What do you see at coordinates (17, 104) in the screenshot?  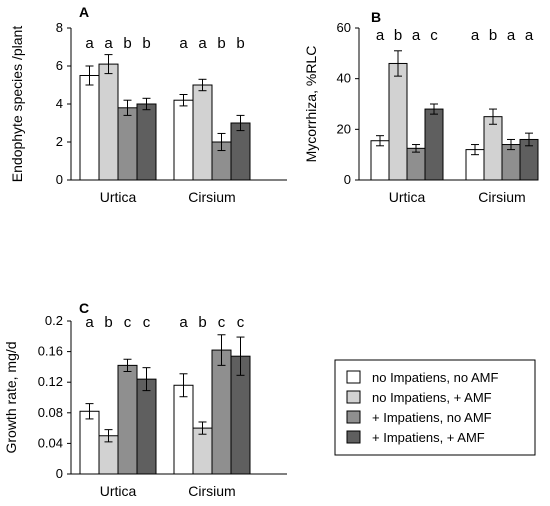 I see `y-axis-label: Endophyte species /plant` at bounding box center [17, 104].